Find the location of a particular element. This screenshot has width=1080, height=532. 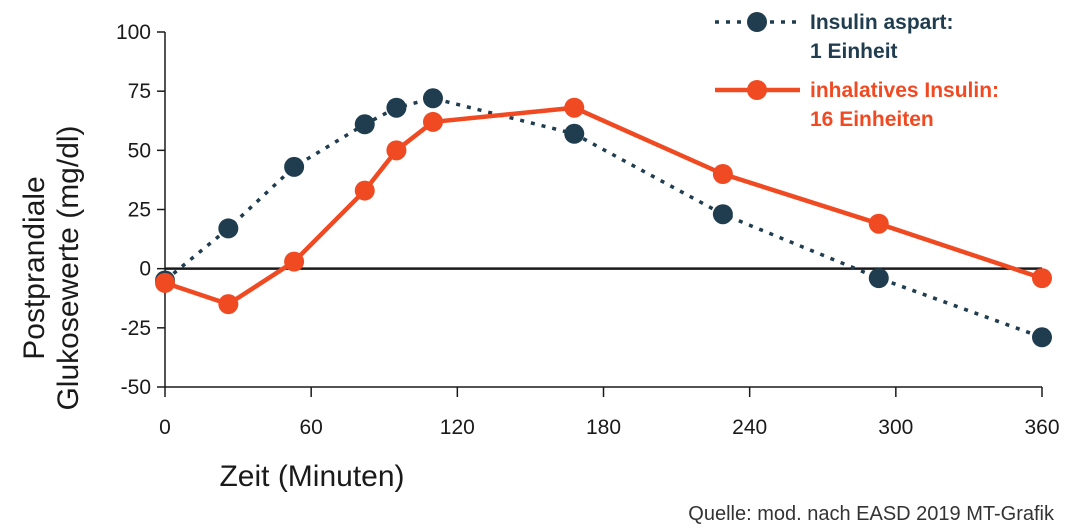

x-tick-label: 120 is located at coordinates (457, 427).